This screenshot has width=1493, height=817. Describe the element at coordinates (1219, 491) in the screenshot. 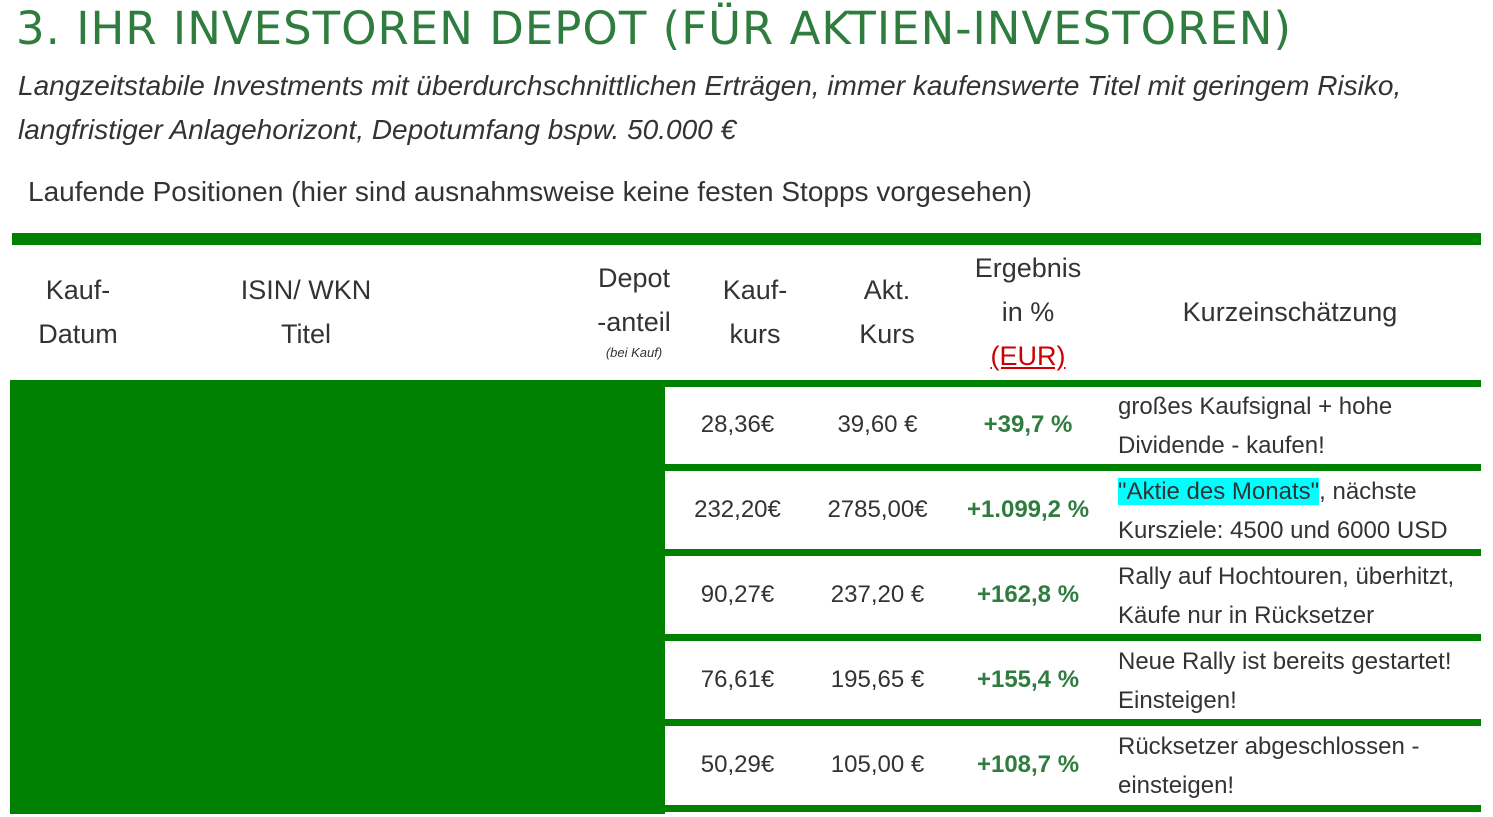

I see `aktie-des-monats-highlight: "Aktie des Monats"` at that location.